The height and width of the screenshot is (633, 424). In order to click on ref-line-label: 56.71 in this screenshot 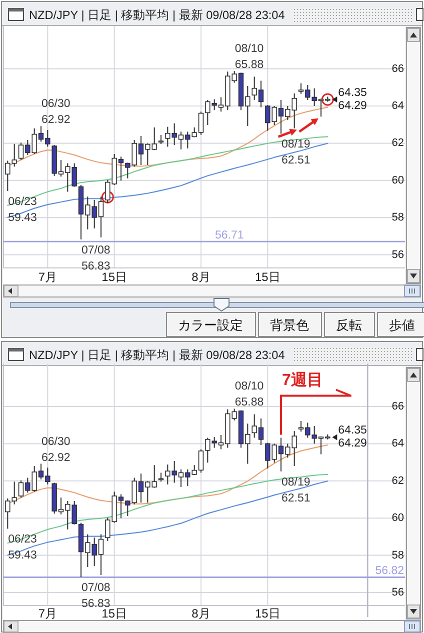, I will do `click(229, 236)`.